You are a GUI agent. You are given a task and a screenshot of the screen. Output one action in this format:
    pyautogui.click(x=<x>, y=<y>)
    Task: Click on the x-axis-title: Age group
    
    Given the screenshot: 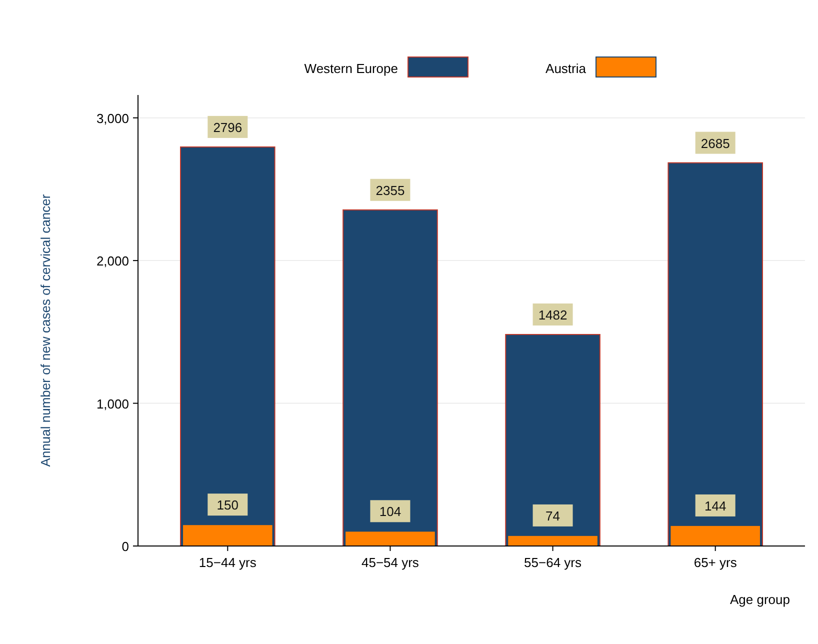 What is the action you would take?
    pyautogui.click(x=760, y=599)
    